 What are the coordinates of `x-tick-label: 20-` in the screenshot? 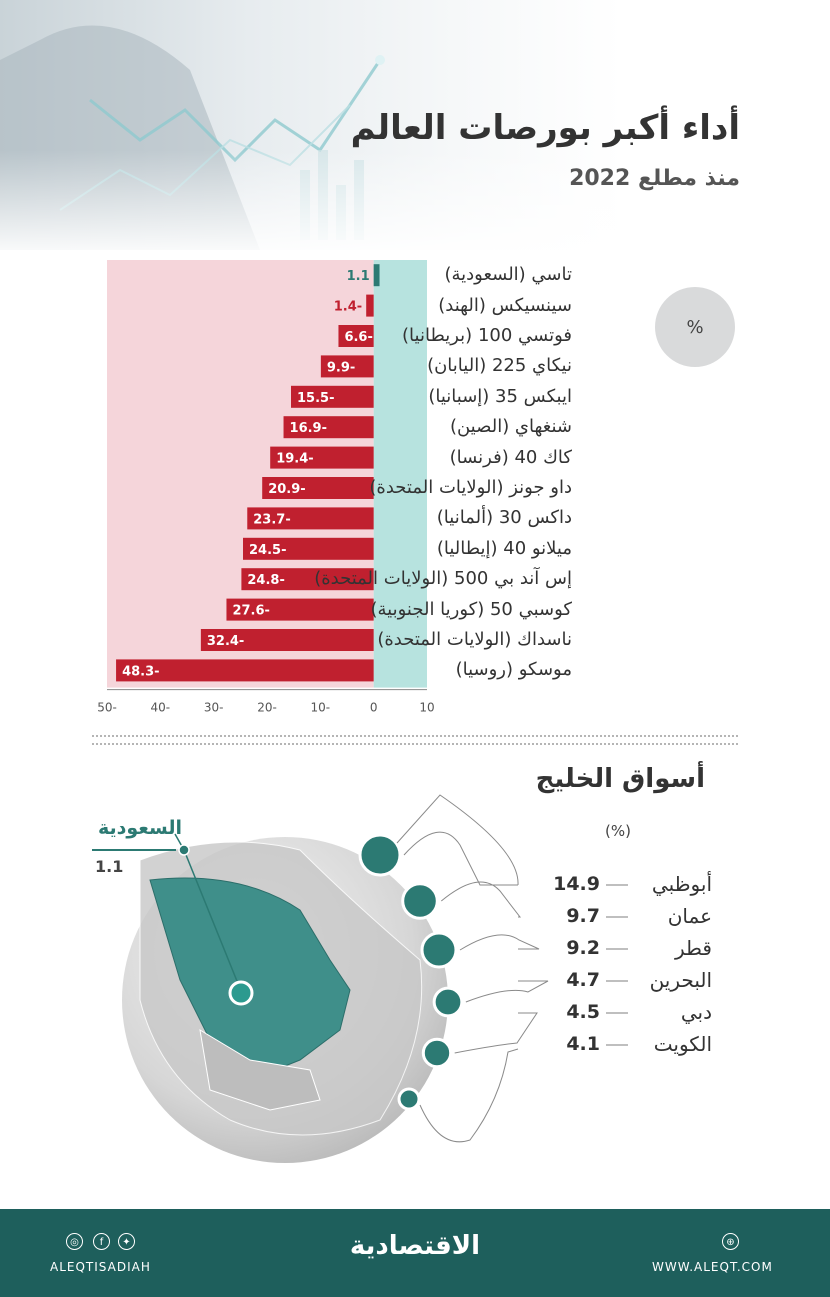 It's located at (267, 708).